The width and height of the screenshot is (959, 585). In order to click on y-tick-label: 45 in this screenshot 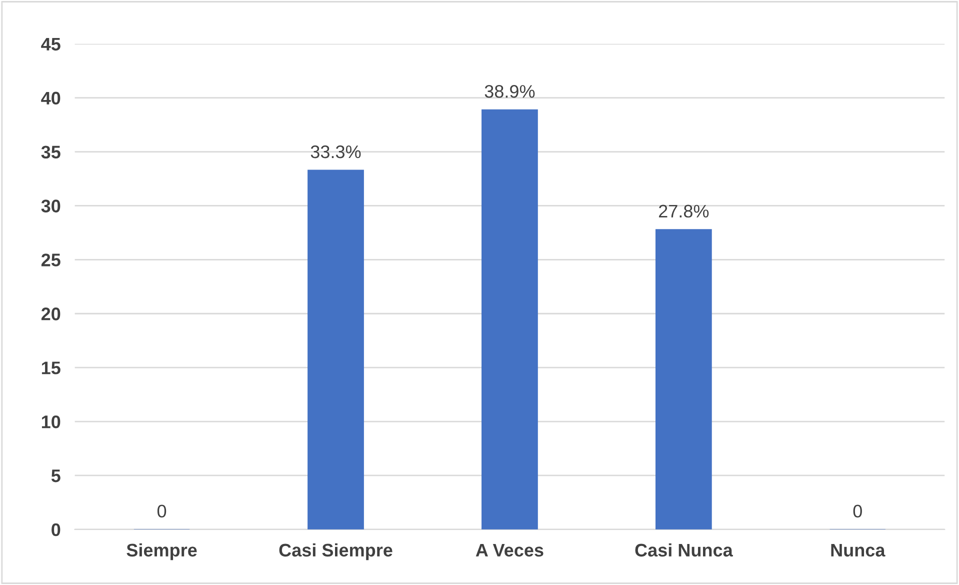, I will do `click(50, 44)`.